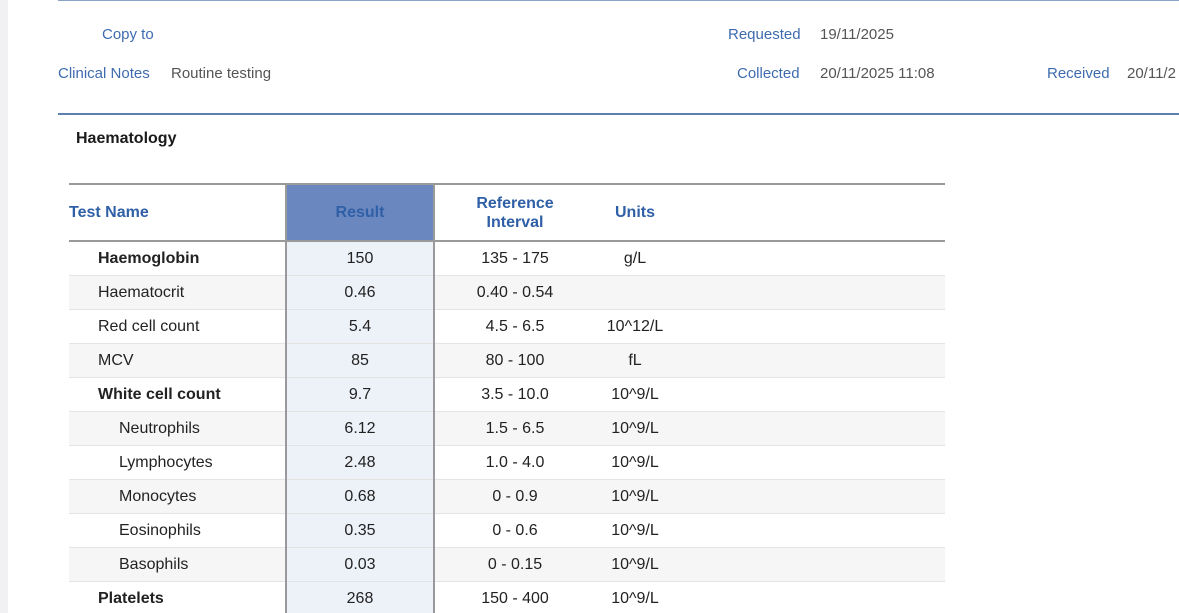 The image size is (1179, 613). Describe the element at coordinates (177, 212) in the screenshot. I see `header-test-name: Test Name` at that location.